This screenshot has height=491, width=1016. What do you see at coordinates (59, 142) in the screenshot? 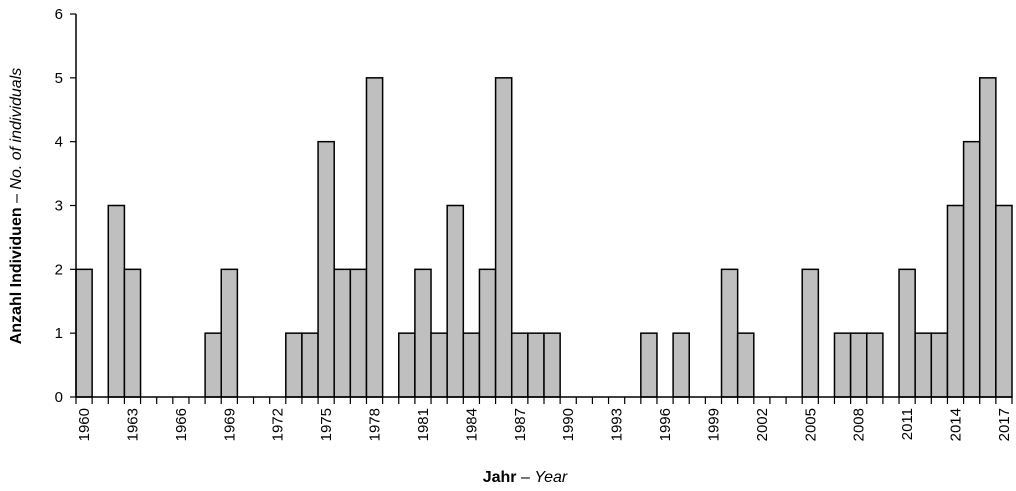
I see `y-tick-label: 4` at bounding box center [59, 142].